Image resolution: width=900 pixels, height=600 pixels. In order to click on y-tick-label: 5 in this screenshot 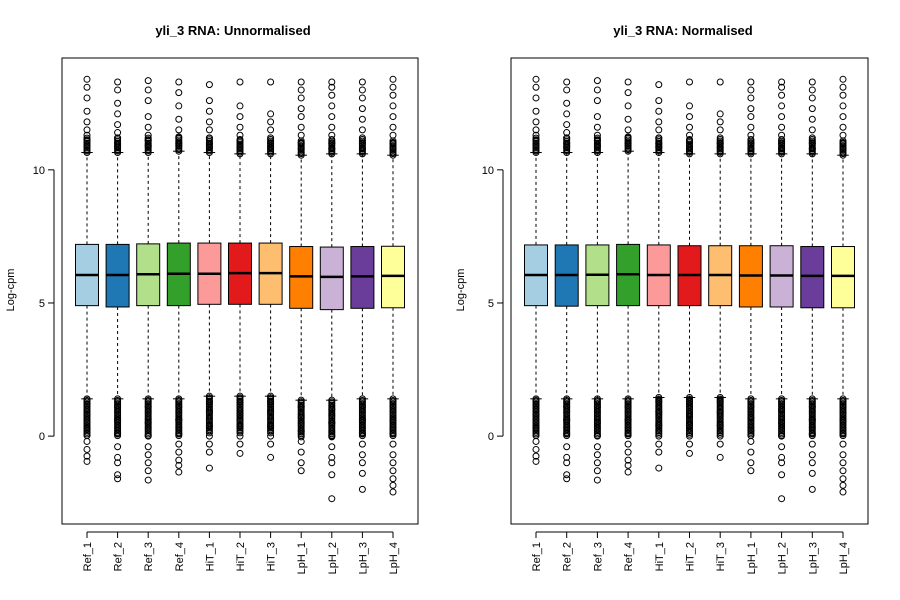, I will do `click(491, 304)`.